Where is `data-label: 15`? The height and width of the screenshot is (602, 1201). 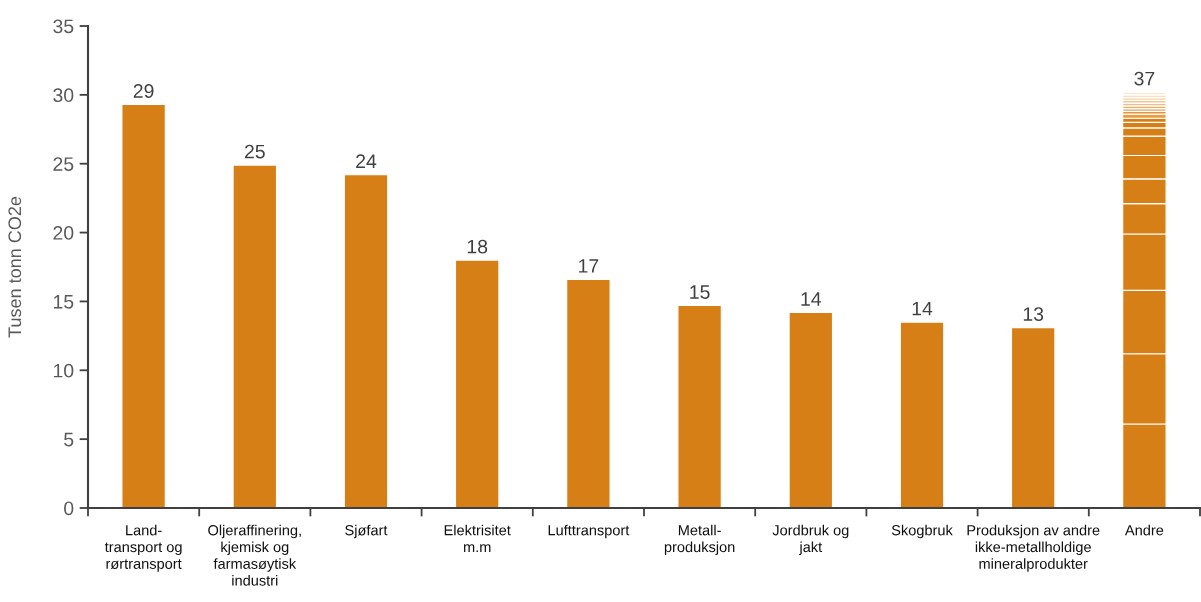
data-label: 15 is located at coordinates (700, 292).